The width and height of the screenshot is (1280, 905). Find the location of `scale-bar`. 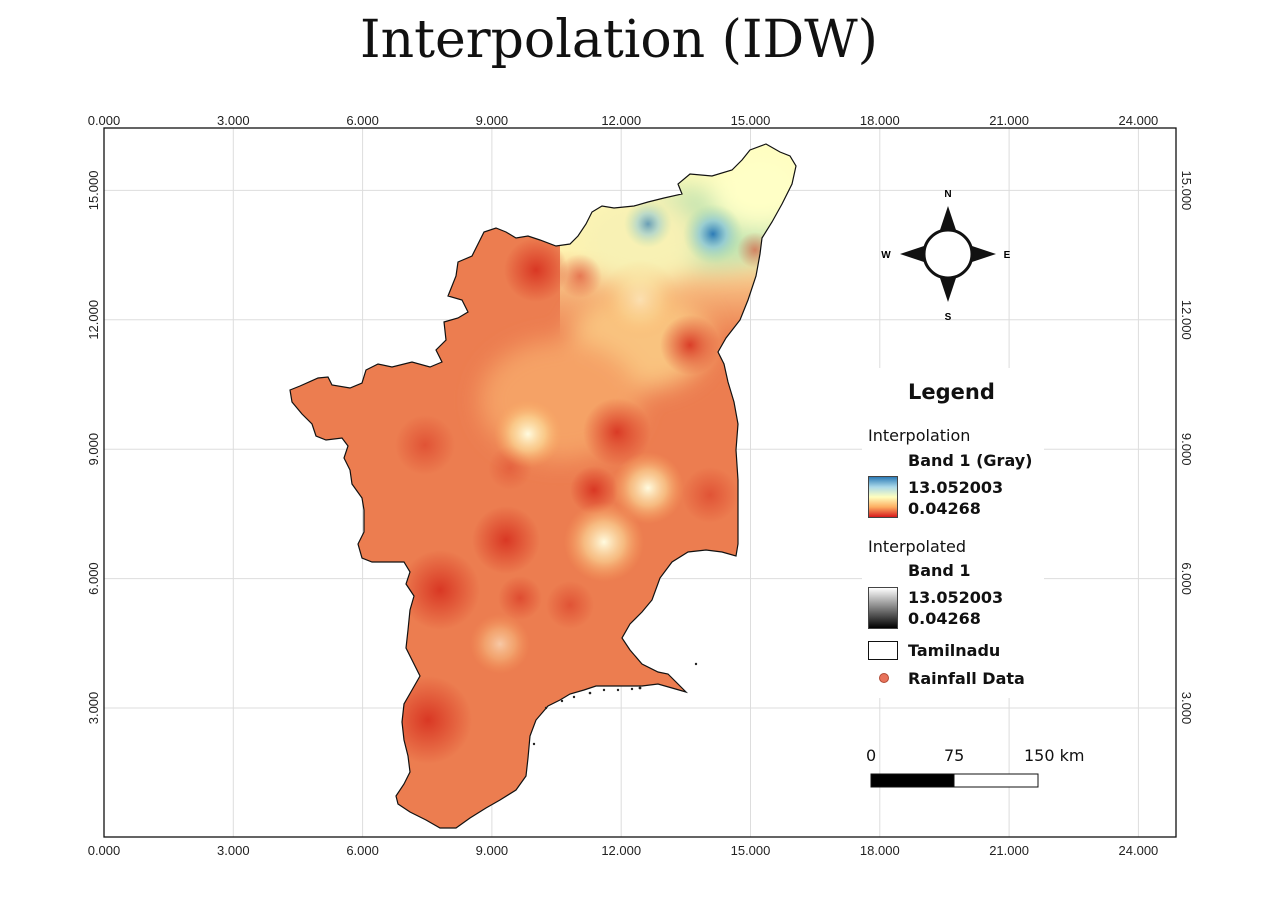

scale-bar is located at coordinates (954, 780).